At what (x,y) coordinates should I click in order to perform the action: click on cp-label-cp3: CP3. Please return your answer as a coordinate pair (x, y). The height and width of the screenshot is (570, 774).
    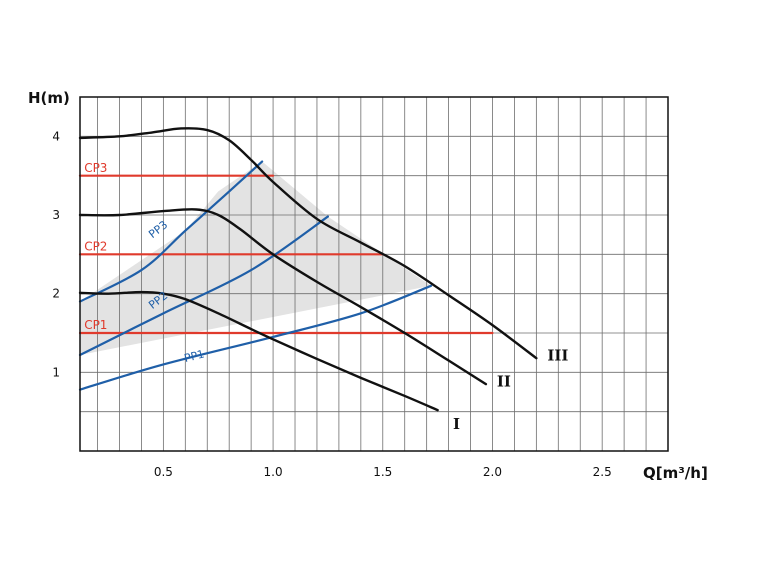
    Looking at the image, I should click on (95, 168).